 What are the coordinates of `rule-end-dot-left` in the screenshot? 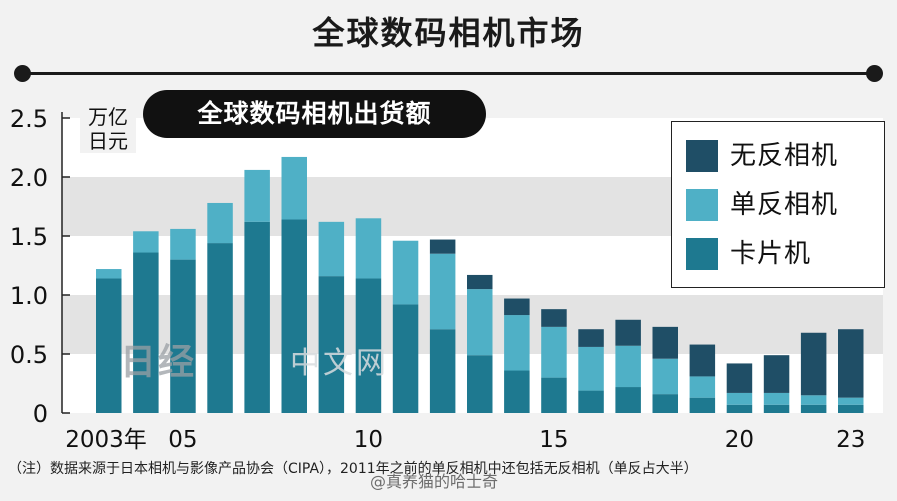 It's located at (22, 73).